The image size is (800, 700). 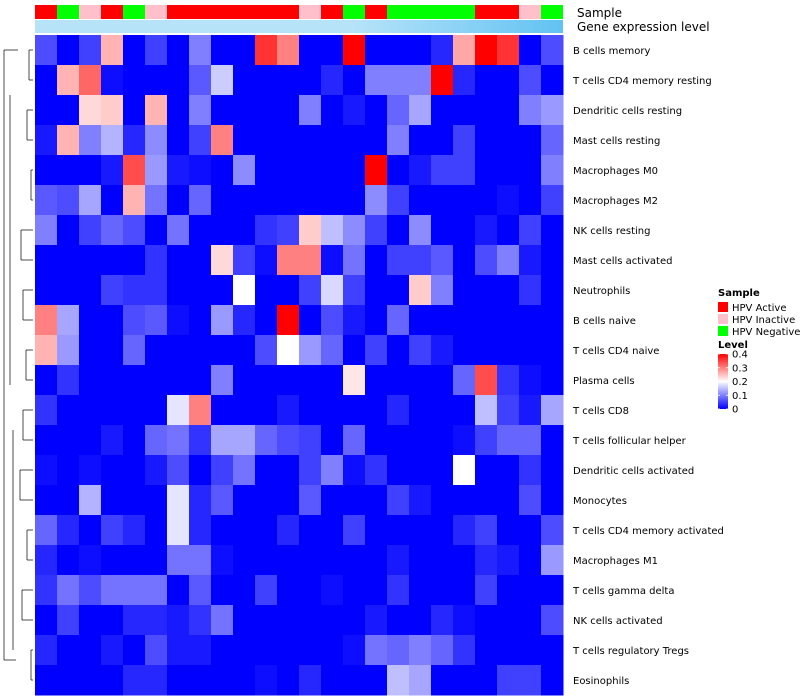 I want to click on legend-sample-swatch, so click(x=723, y=319).